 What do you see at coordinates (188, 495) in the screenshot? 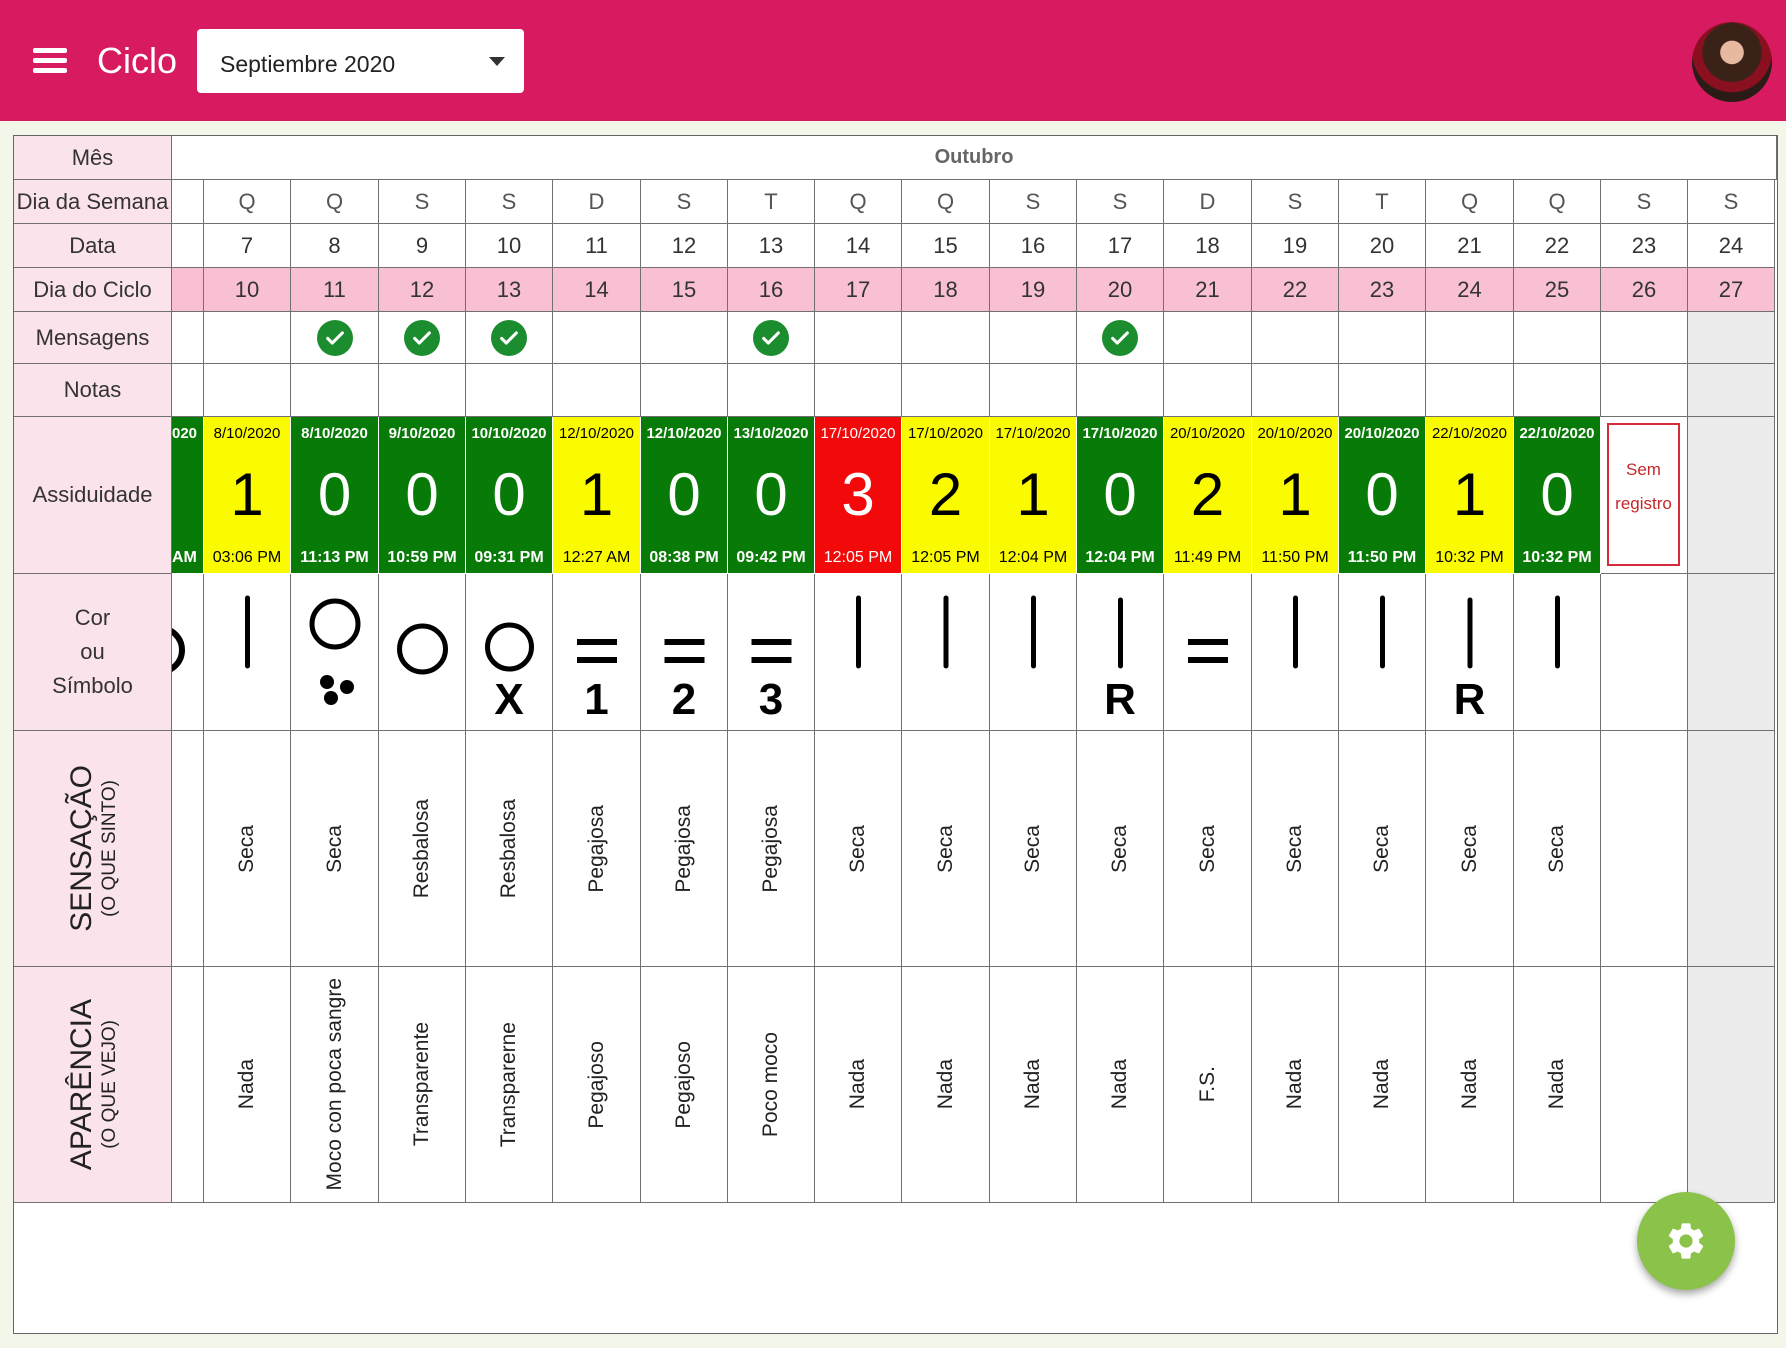
I see `partial-attendance: 020 AM` at bounding box center [188, 495].